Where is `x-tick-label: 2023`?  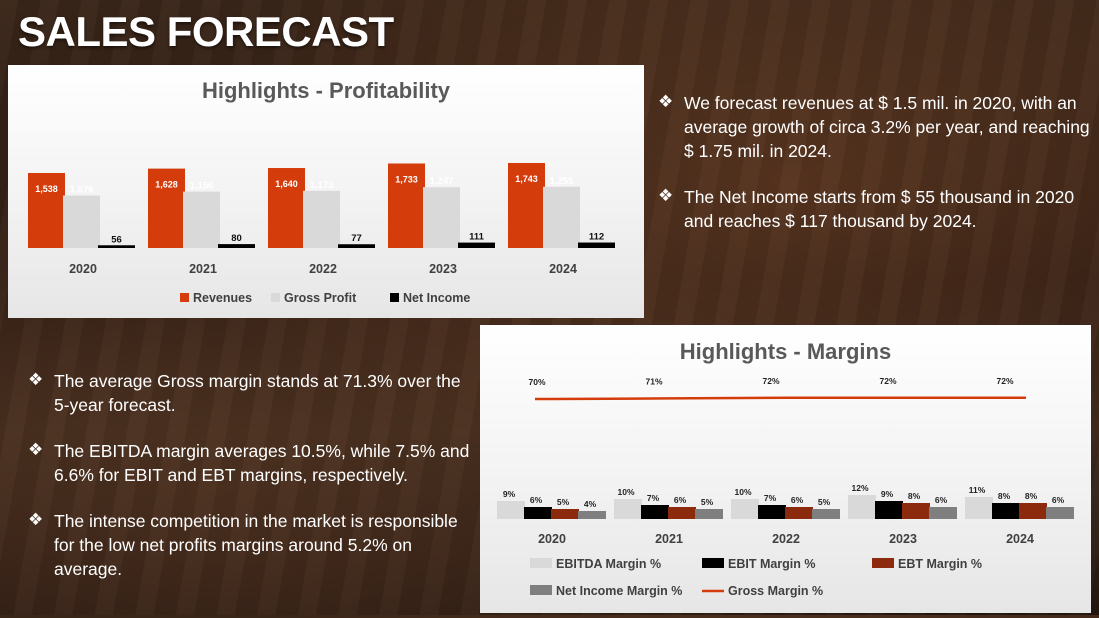 x-tick-label: 2023 is located at coordinates (903, 539).